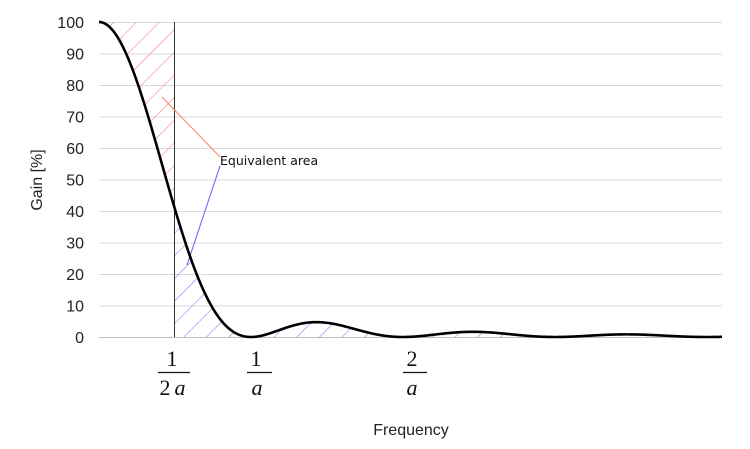 The width and height of the screenshot is (750, 449). Describe the element at coordinates (75, 86) in the screenshot. I see `ytick-80: 80` at that location.